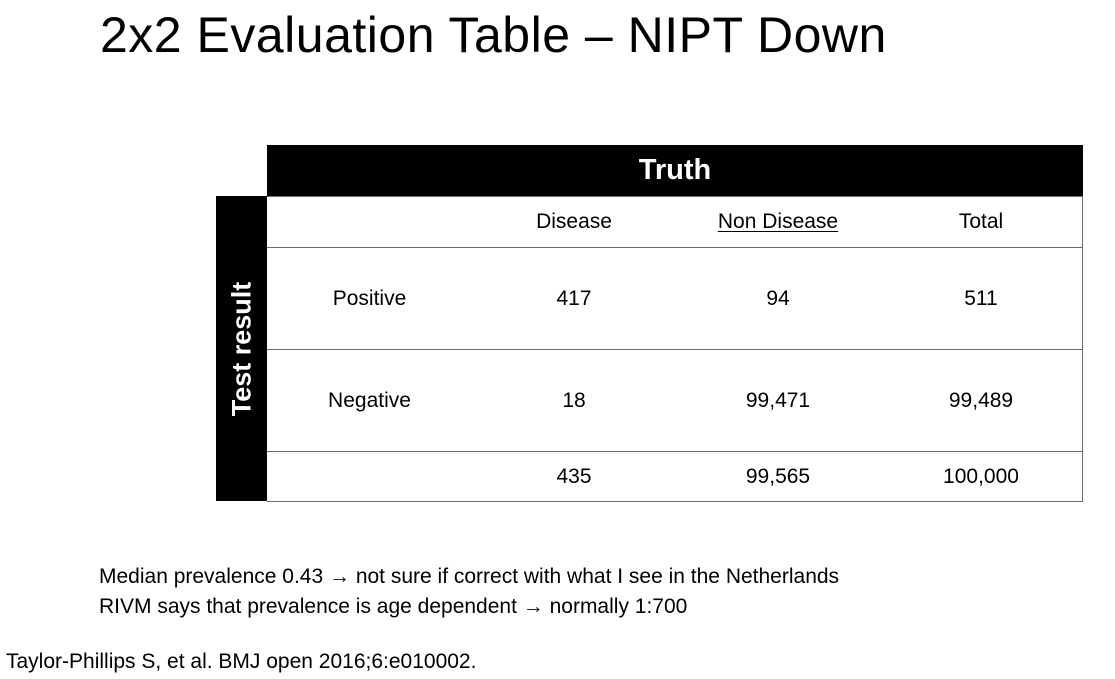 The height and width of the screenshot is (679, 1115). I want to click on table-header-row: Disease Non Disease Total, so click(674, 222).